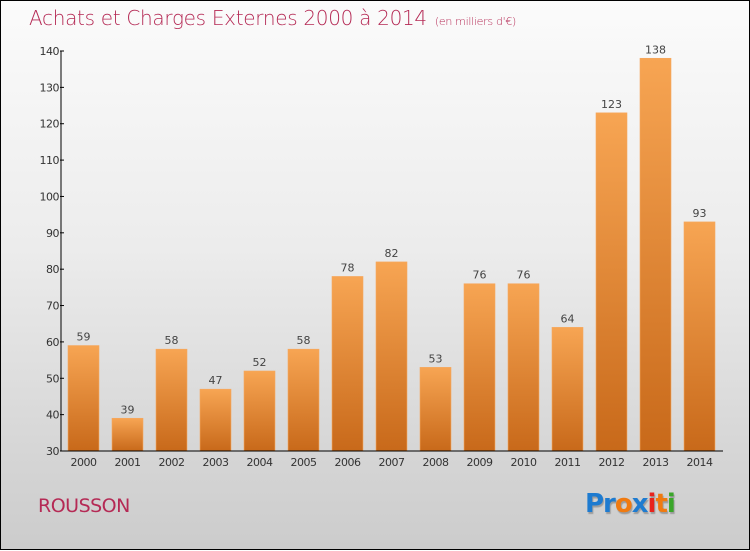 This screenshot has height=551, width=750. What do you see at coordinates (52, 451) in the screenshot?
I see `y-tick-label-30: 30` at bounding box center [52, 451].